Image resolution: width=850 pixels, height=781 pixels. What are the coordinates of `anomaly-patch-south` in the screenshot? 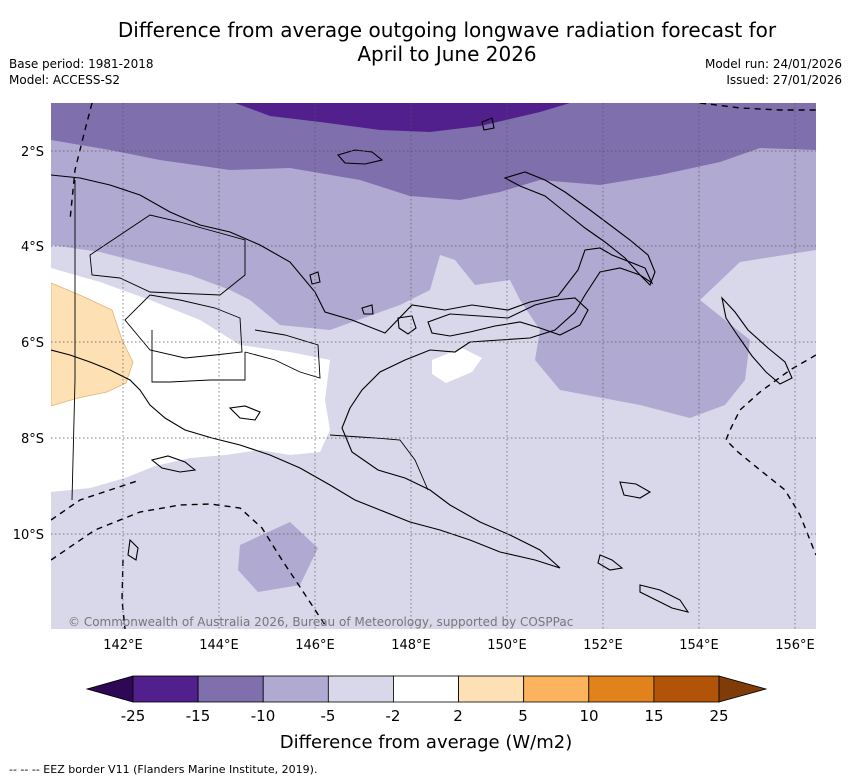 It's located at (278, 557).